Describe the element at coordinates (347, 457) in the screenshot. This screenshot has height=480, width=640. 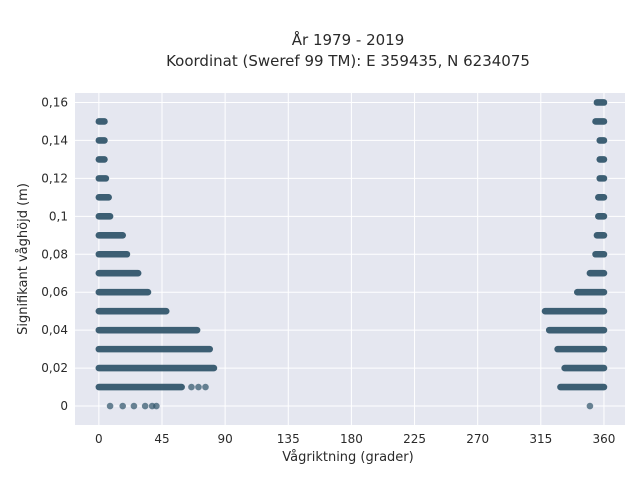
I see `x-axis-title: Vågriktning (grader)` at that location.